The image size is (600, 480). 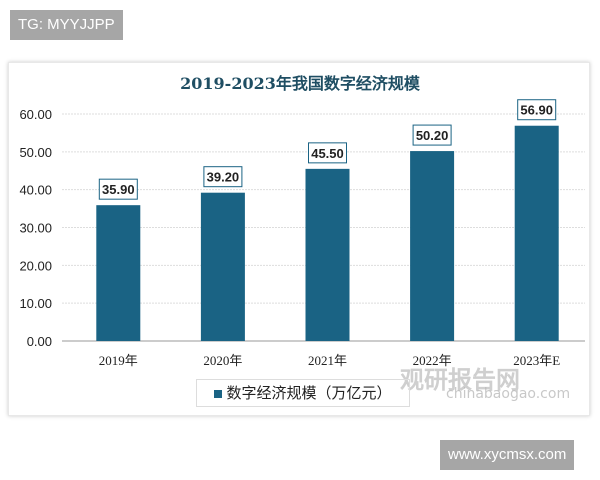 What do you see at coordinates (35, 152) in the screenshot?
I see `y-tick-label: 50.00` at bounding box center [35, 152].